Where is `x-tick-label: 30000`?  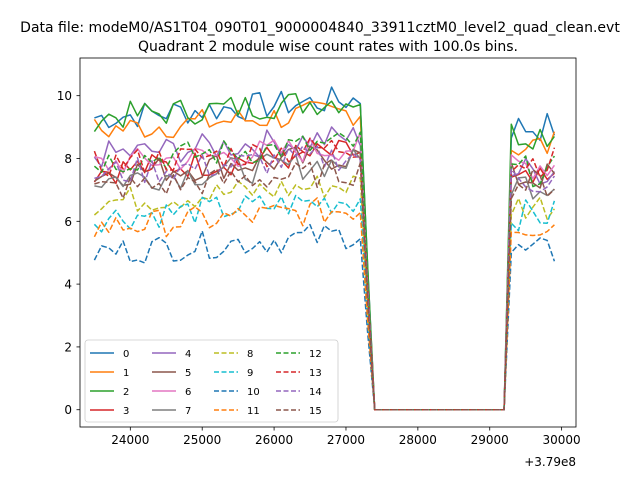 x-tick-label: 30000 is located at coordinates (562, 440).